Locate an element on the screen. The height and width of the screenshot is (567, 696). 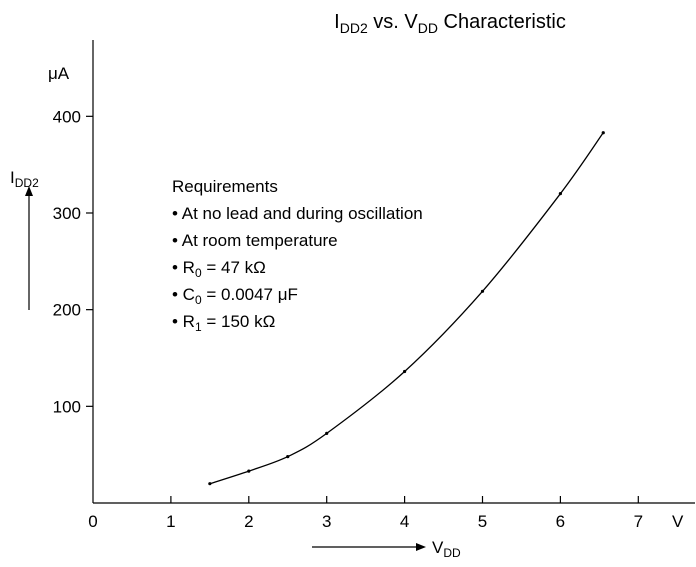
y-tick-label: 200 is located at coordinates (67, 310).